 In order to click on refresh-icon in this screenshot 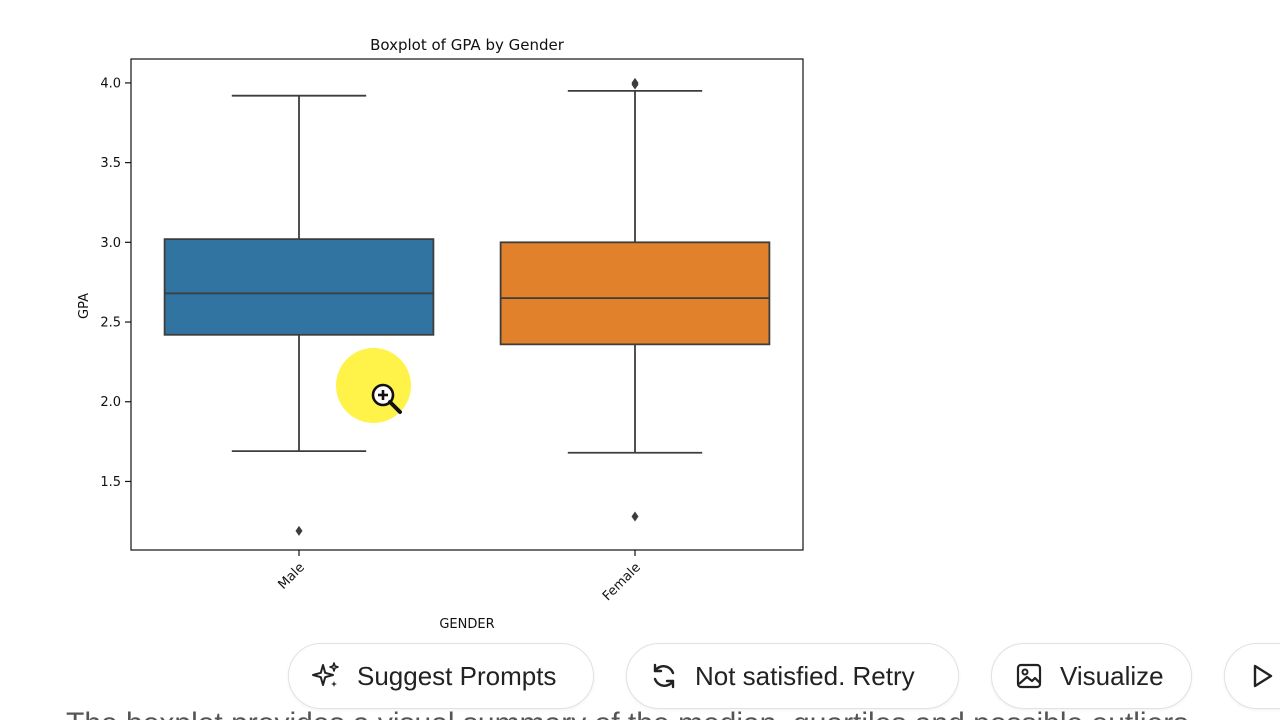, I will do `click(664, 676)`.